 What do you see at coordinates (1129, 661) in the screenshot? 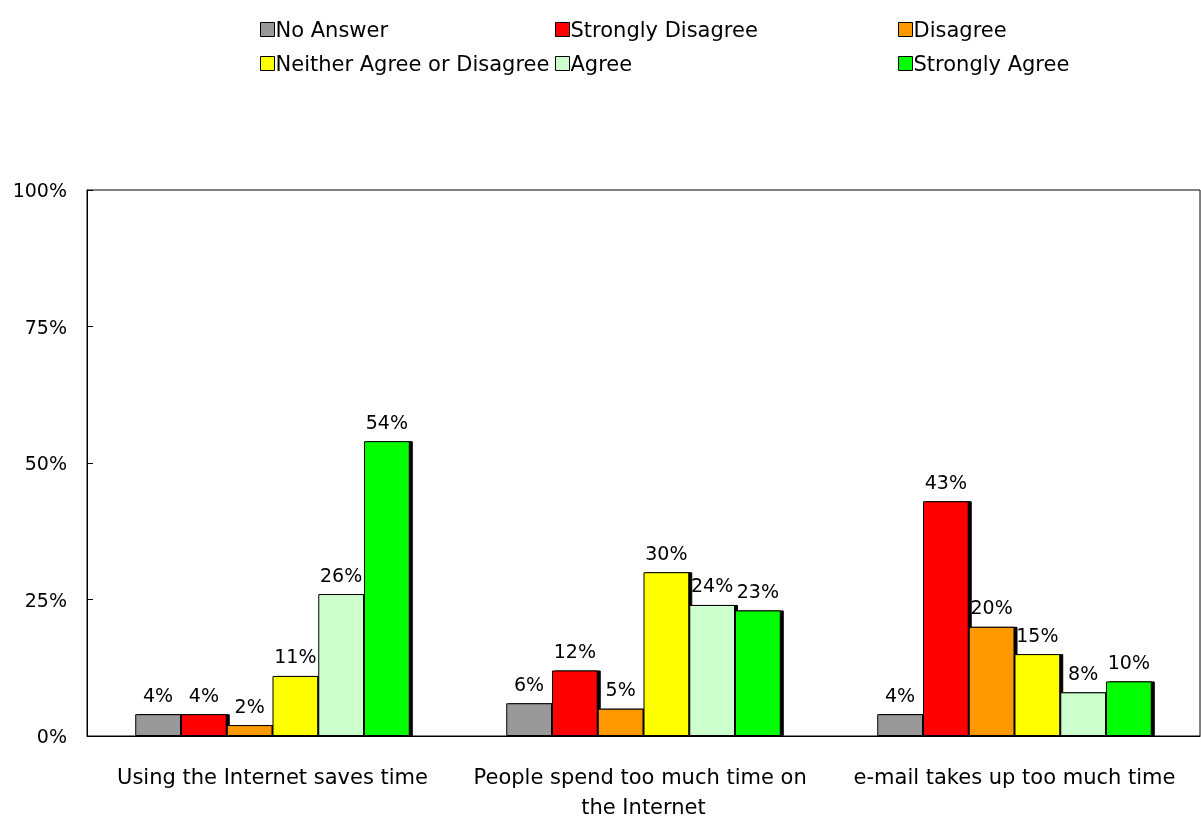
I see `data-label: 10%` at bounding box center [1129, 661].